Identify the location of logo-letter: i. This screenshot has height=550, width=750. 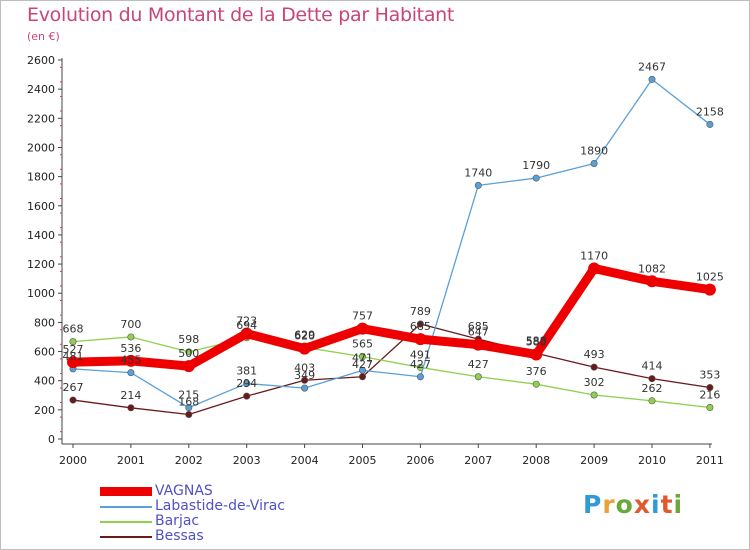
(678, 504).